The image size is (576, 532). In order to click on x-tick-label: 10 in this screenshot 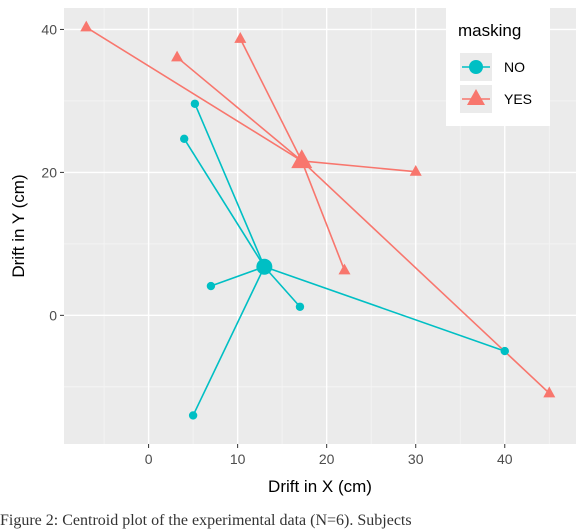, I will do `click(238, 459)`.